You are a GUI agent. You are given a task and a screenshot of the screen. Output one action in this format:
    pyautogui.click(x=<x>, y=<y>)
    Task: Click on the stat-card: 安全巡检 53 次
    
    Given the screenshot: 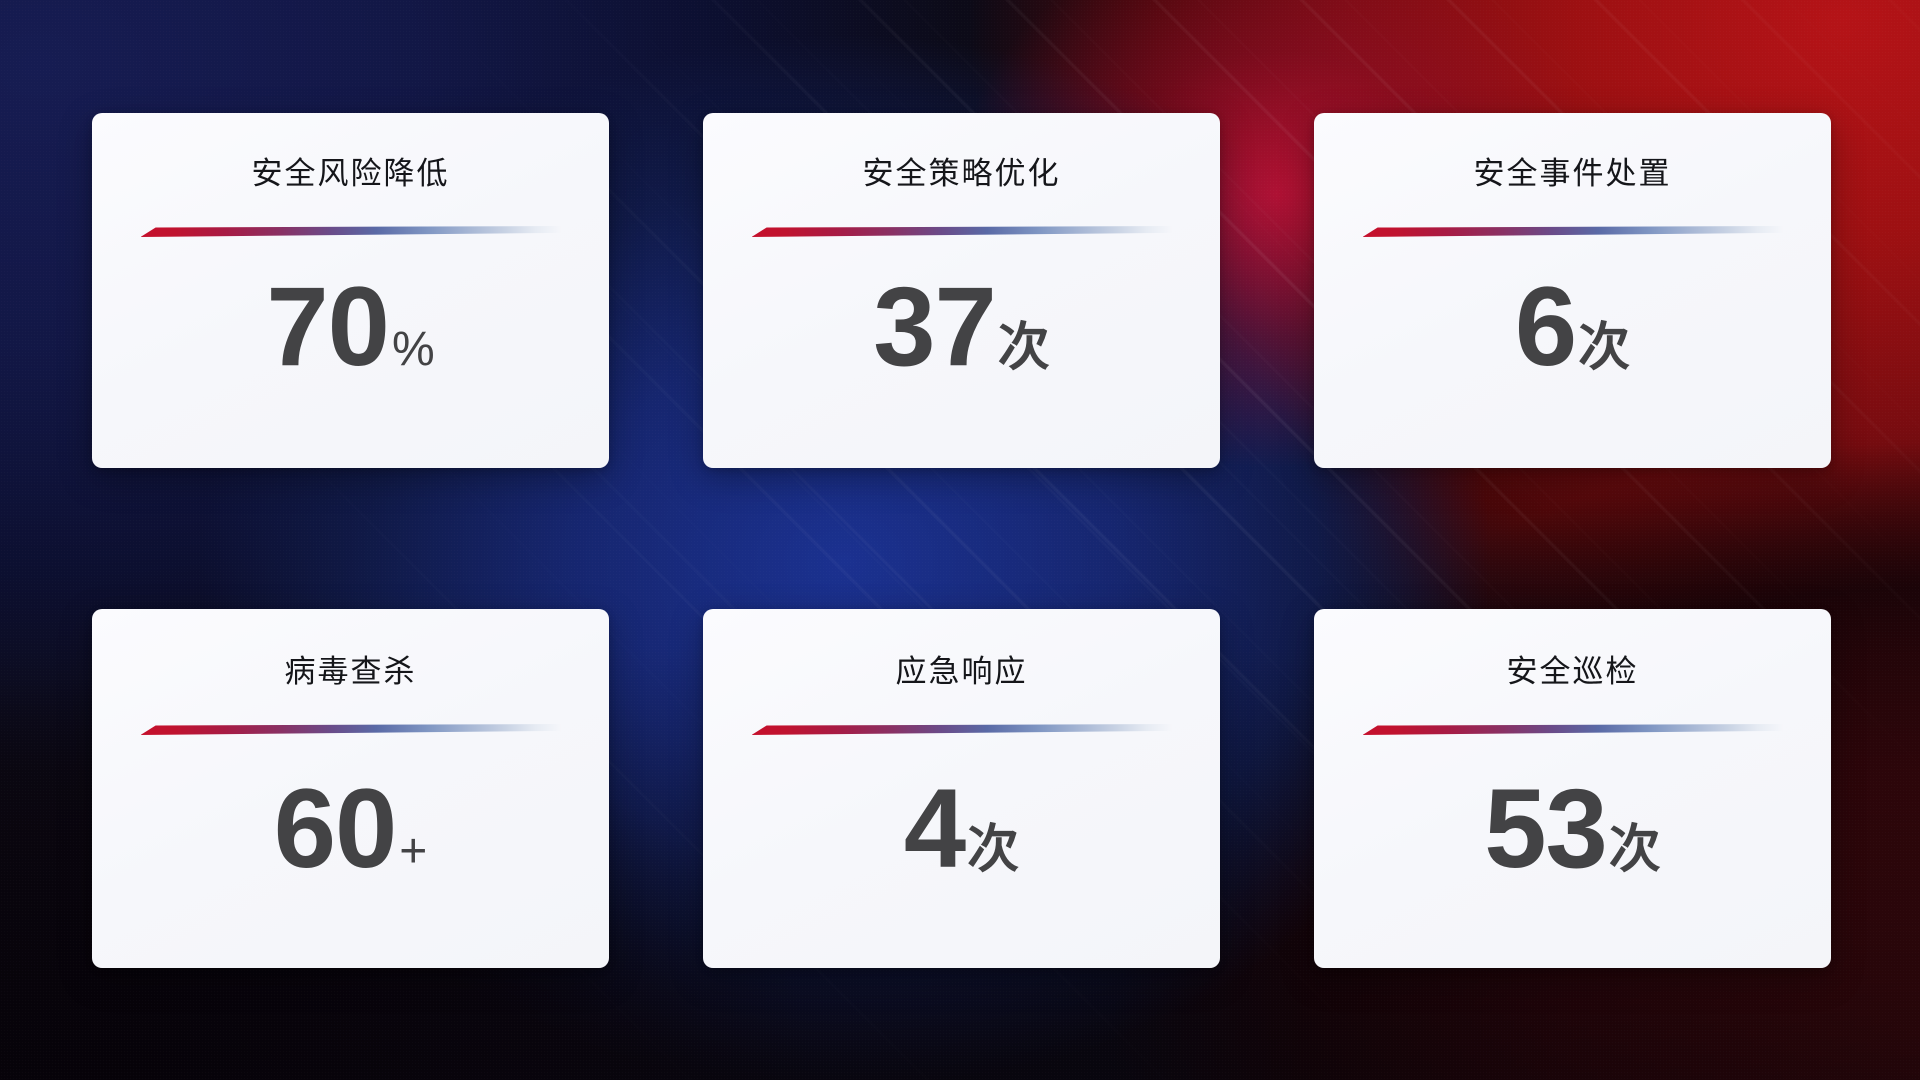 What is the action you would take?
    pyautogui.click(x=1572, y=788)
    